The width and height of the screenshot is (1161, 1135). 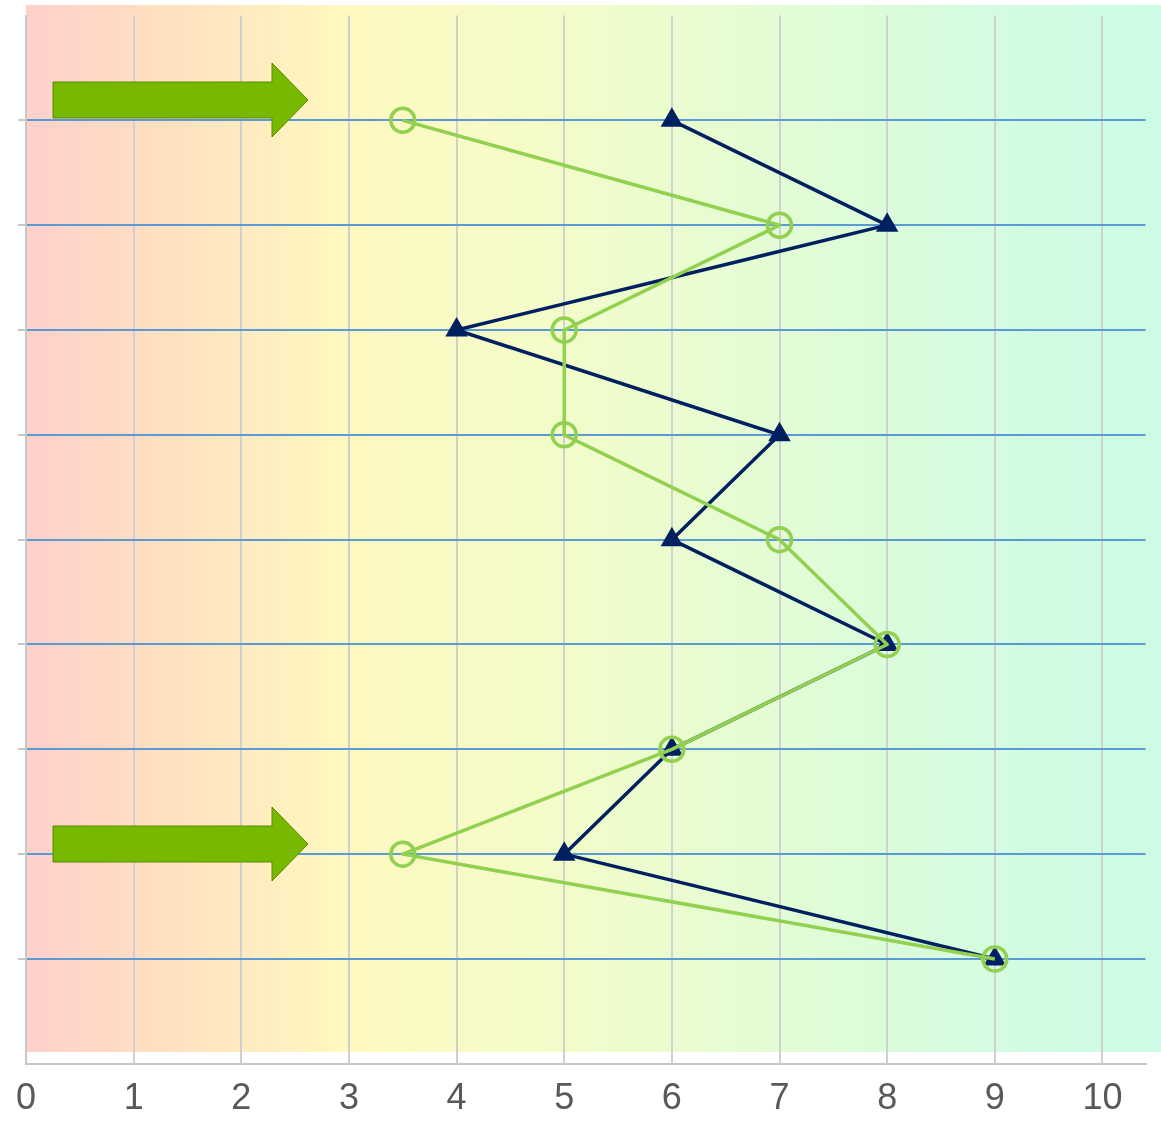 What do you see at coordinates (564, 1097) in the screenshot?
I see `x-tick-label: 5` at bounding box center [564, 1097].